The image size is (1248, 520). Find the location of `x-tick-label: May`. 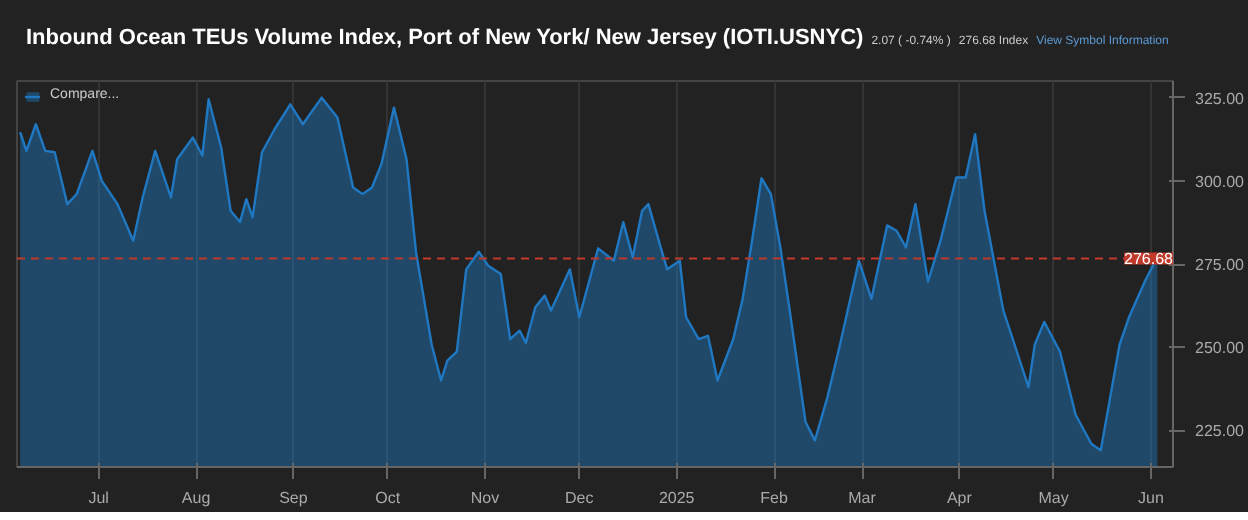

x-tick-label: May is located at coordinates (1053, 498).